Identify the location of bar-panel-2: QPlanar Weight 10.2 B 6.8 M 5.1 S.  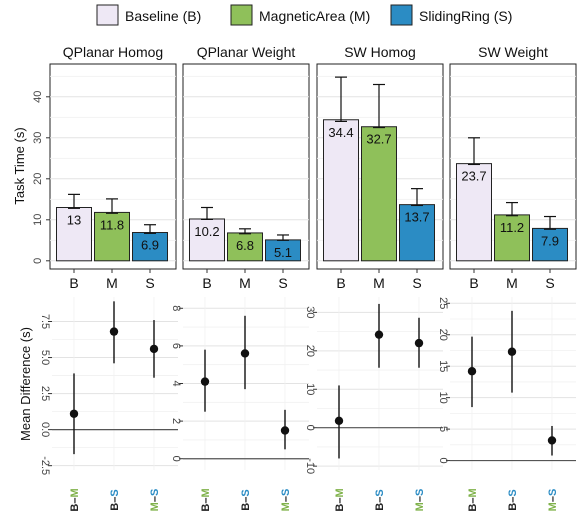
(246, 167).